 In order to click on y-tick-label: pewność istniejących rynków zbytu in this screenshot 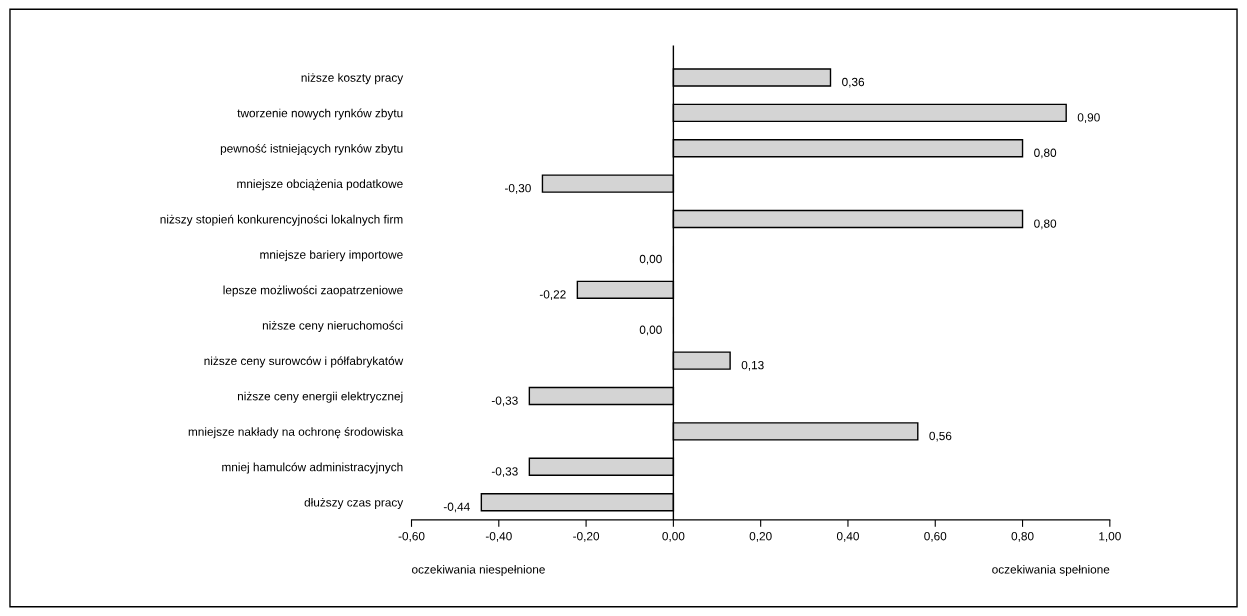, I will do `click(311, 149)`.